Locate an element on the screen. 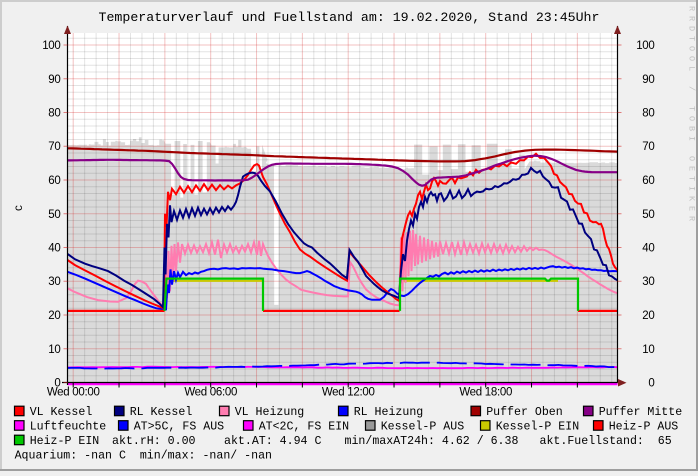 The height and width of the screenshot is (476, 698). svg-text: akt.Fuellstand: 65 is located at coordinates (606, 441).